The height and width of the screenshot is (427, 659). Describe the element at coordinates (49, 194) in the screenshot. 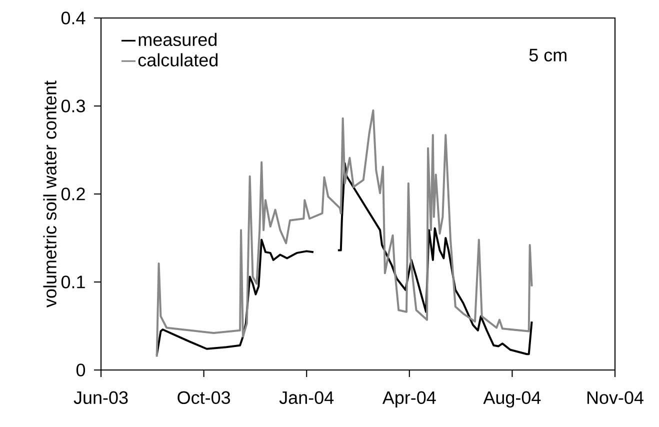

I see `y-axis-title: volumetric soil water content` at that location.